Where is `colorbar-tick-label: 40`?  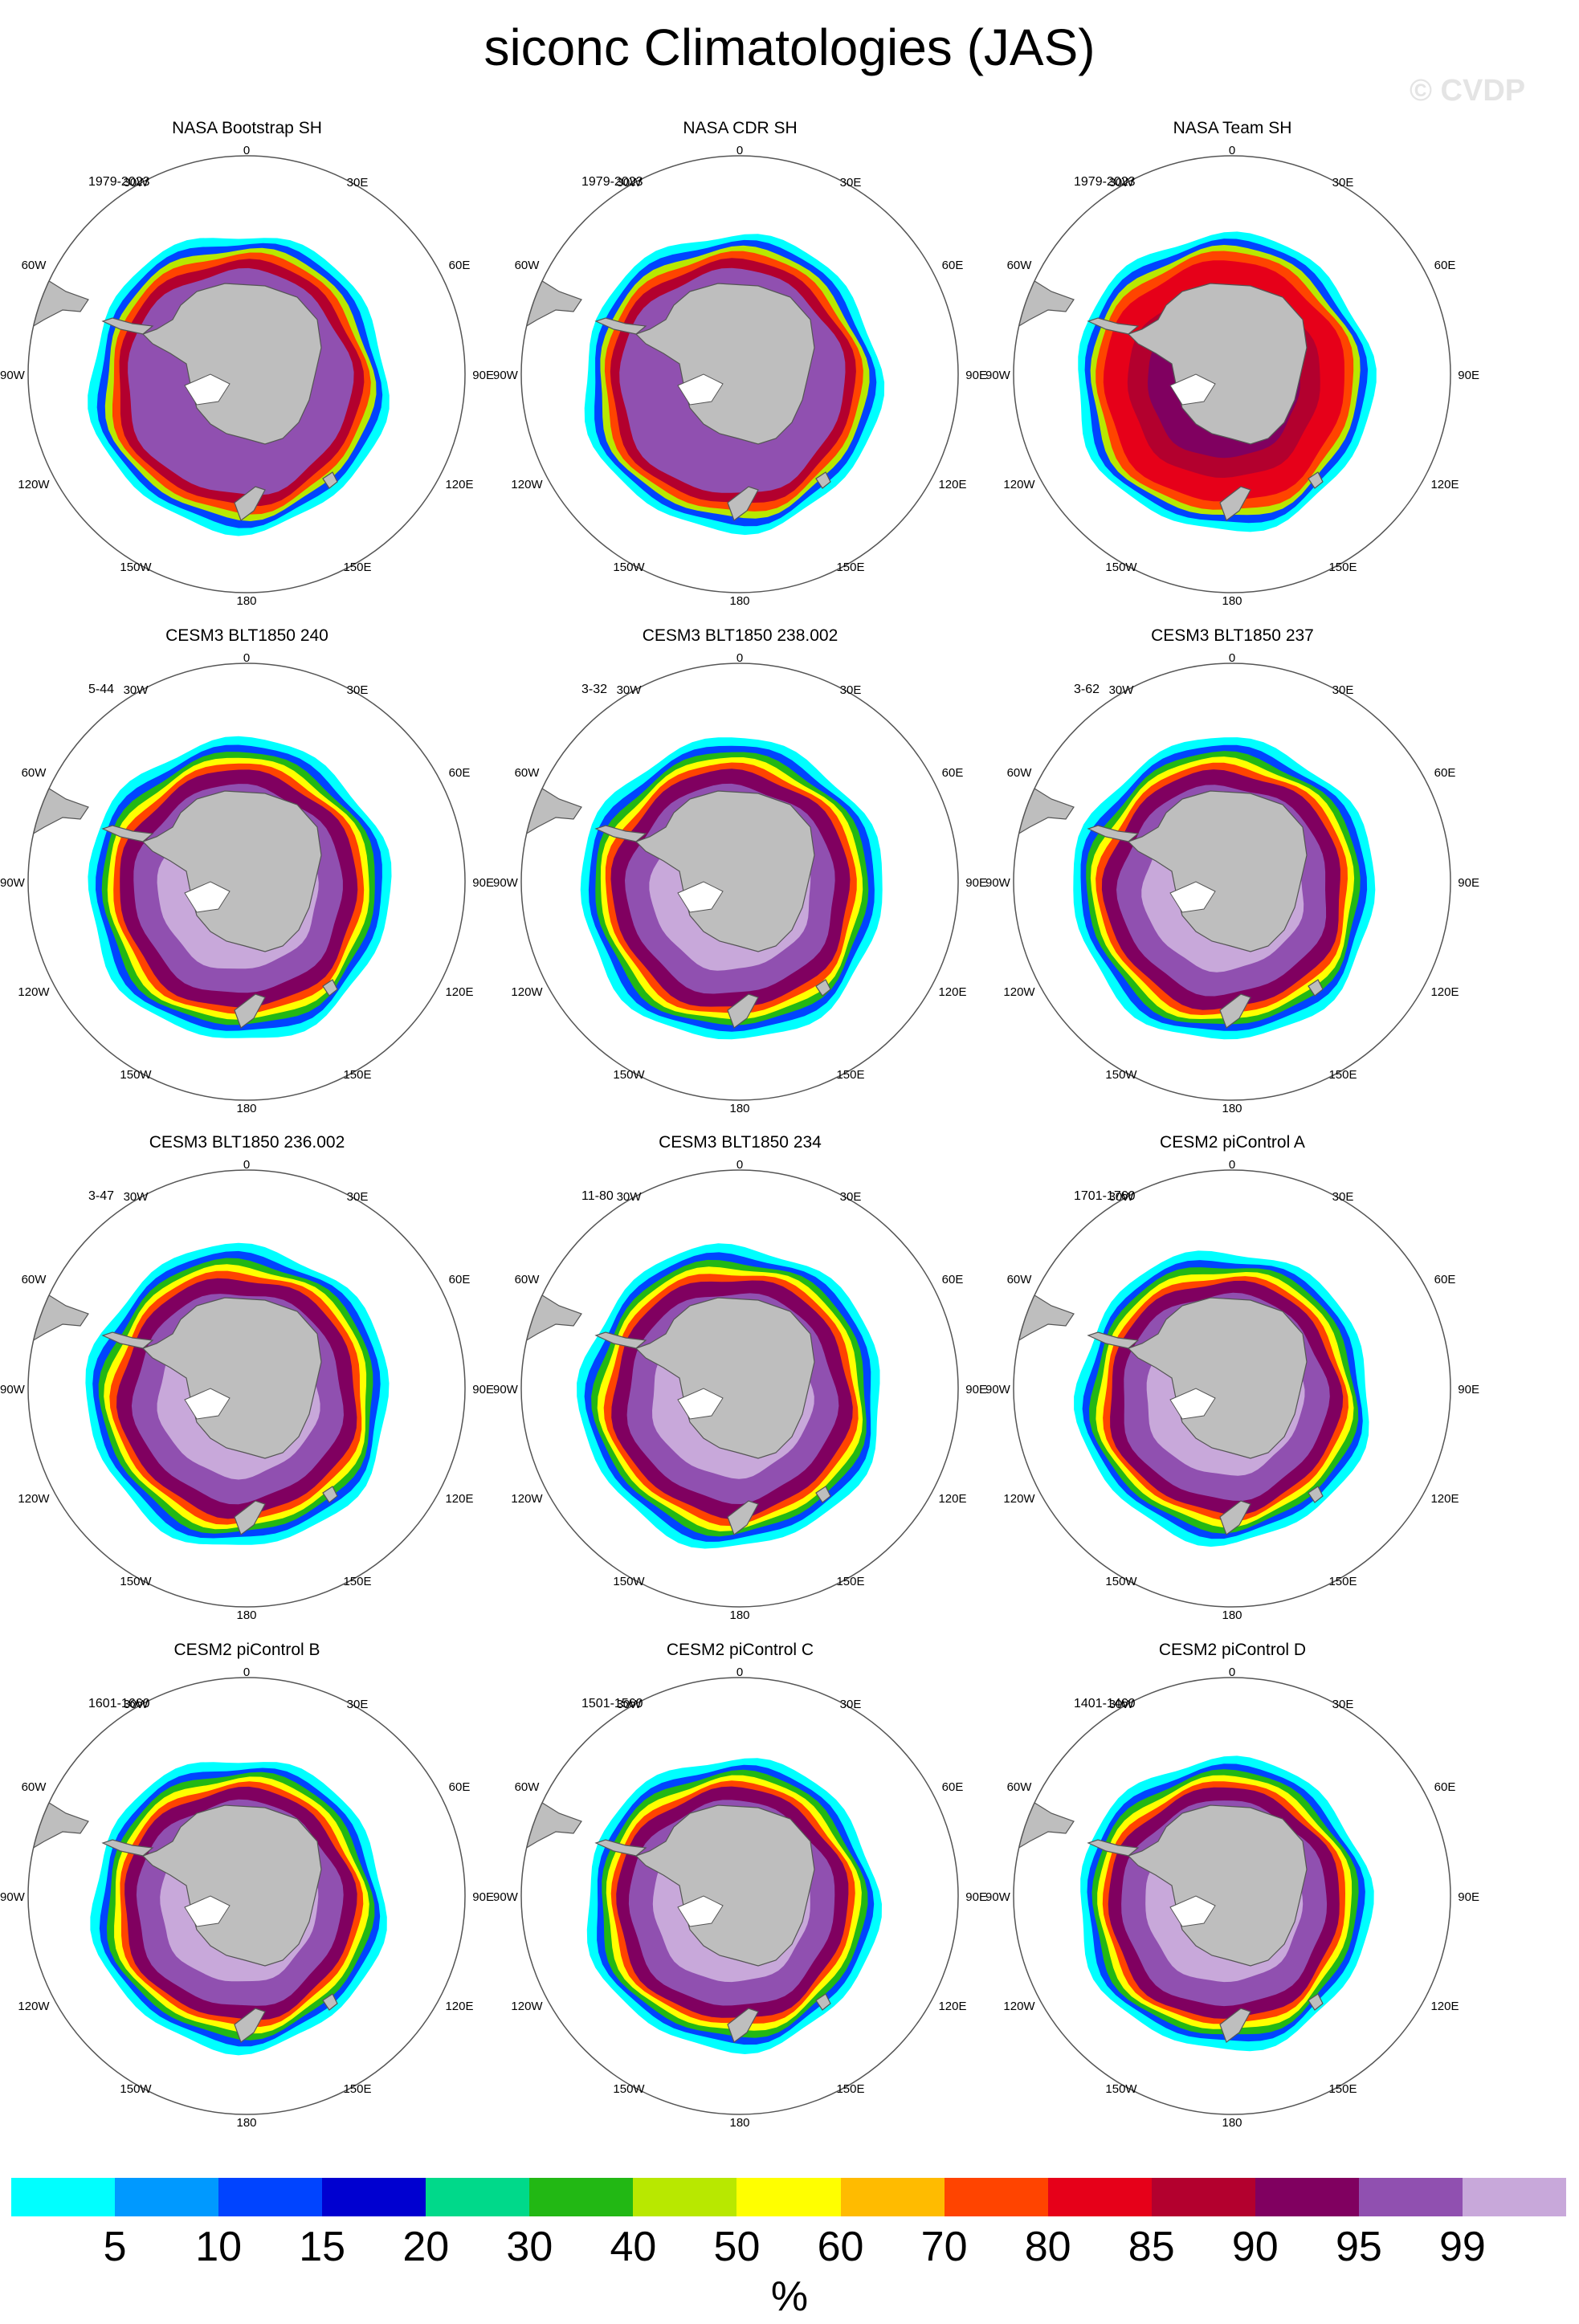 colorbar-tick-label: 40 is located at coordinates (633, 2247).